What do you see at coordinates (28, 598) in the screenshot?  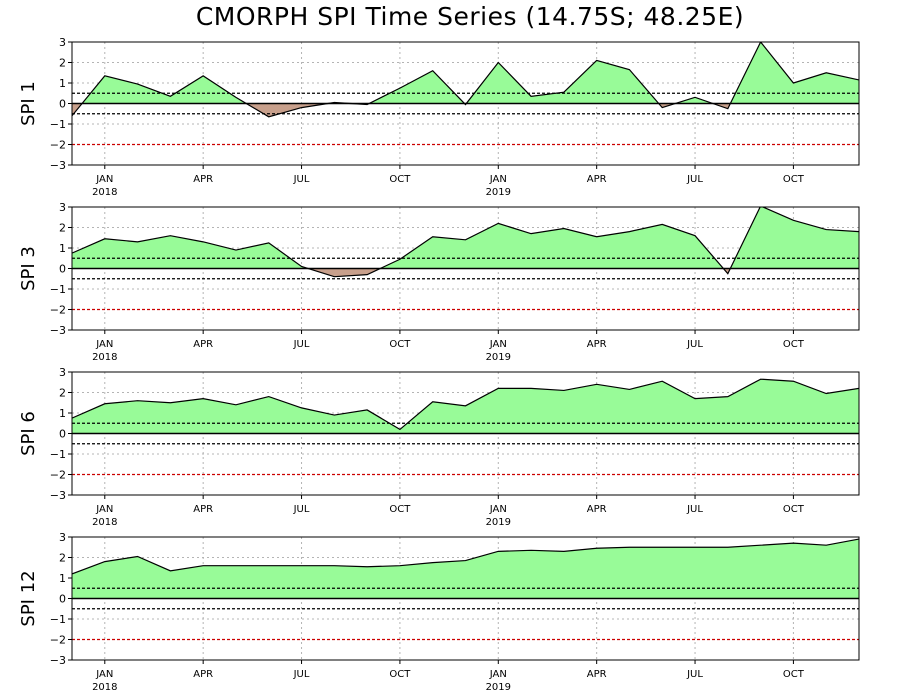 I see `y-axis-label: SPI 12` at bounding box center [28, 598].